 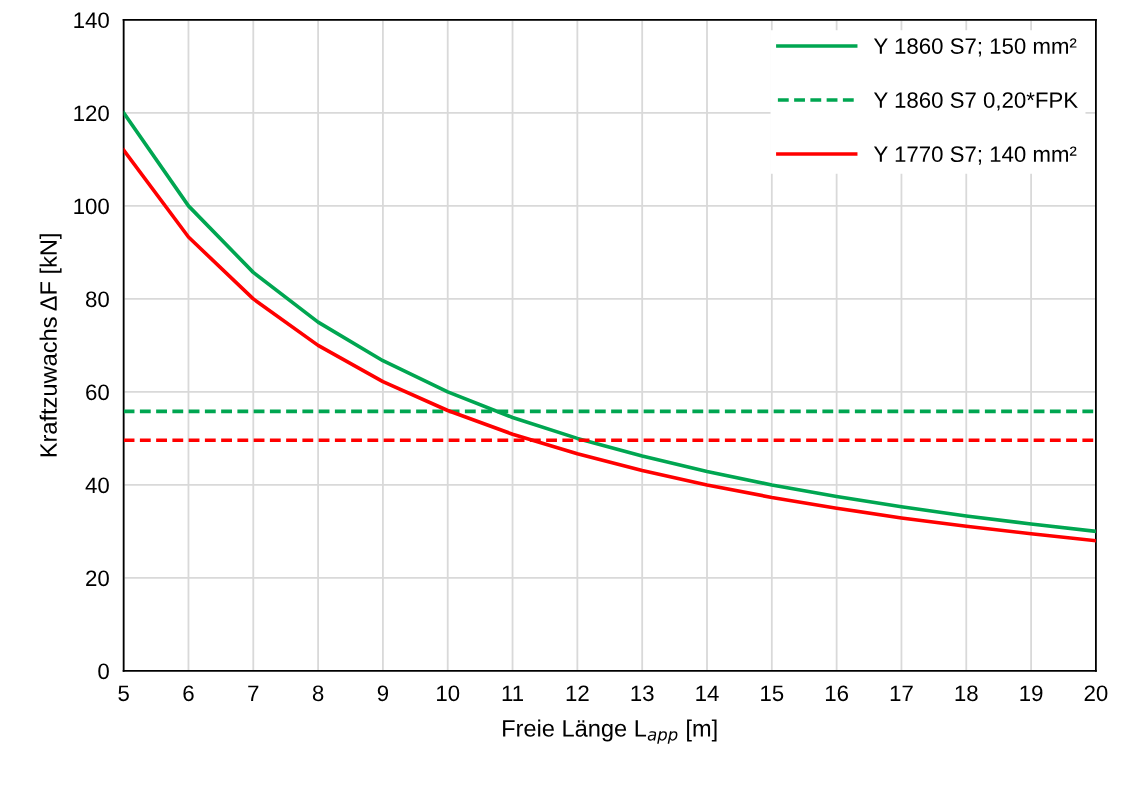 I want to click on y-tick-label: 40, so click(x=97, y=485).